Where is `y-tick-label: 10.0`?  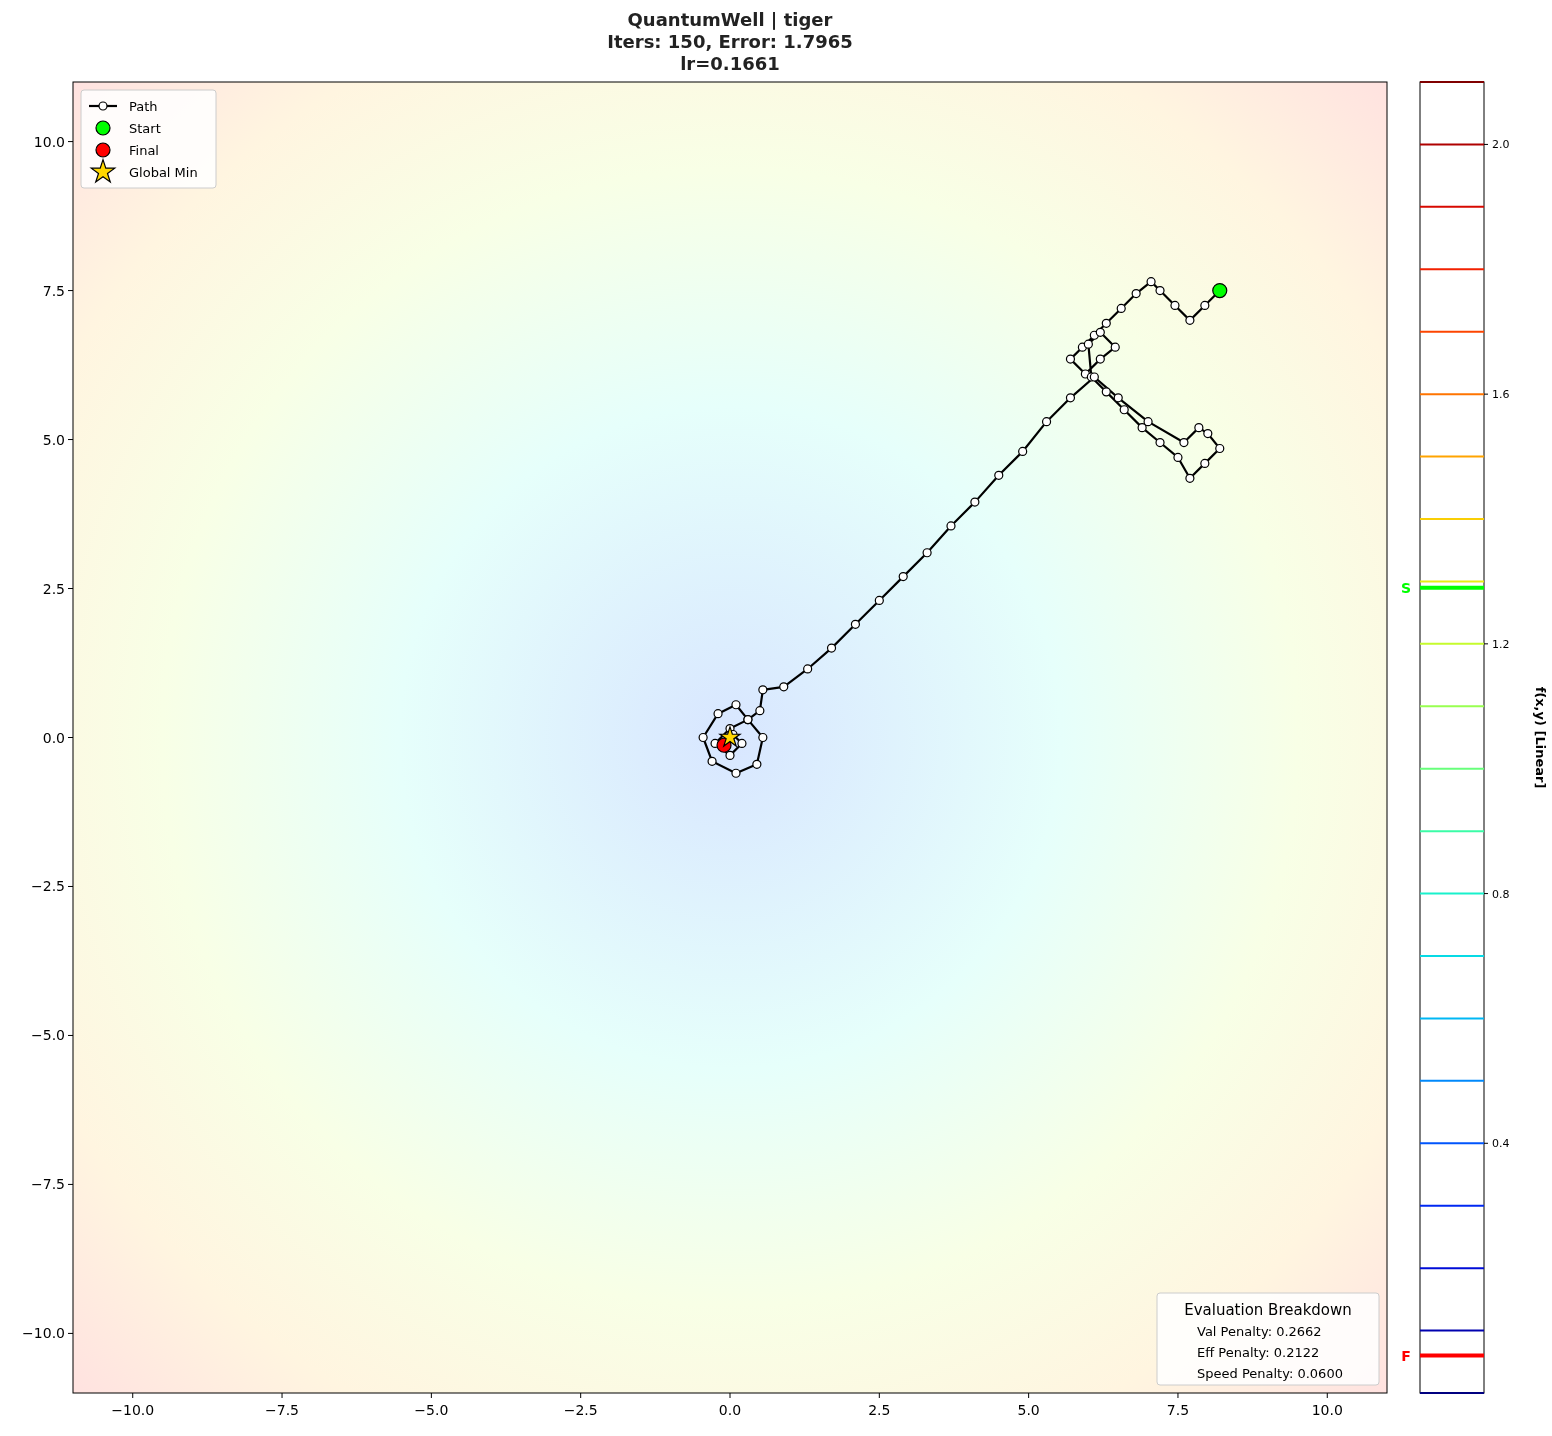 y-tick-label: 10.0 is located at coordinates (49, 141).